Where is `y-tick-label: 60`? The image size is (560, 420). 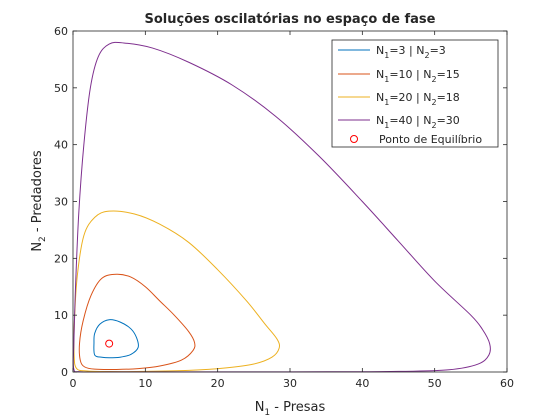 y-tick-label: 60 is located at coordinates (61, 31).